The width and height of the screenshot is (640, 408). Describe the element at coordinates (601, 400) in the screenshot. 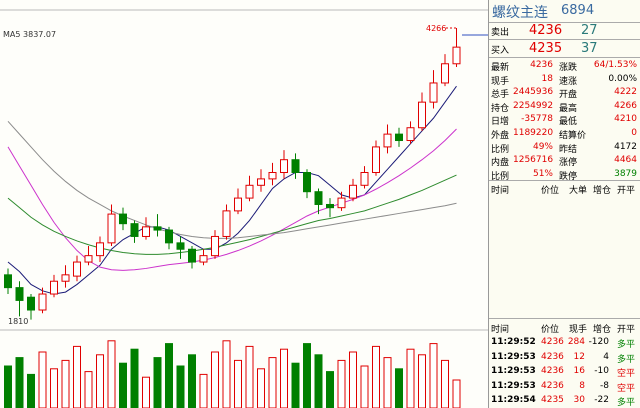

I see `trade-change: -22` at that location.